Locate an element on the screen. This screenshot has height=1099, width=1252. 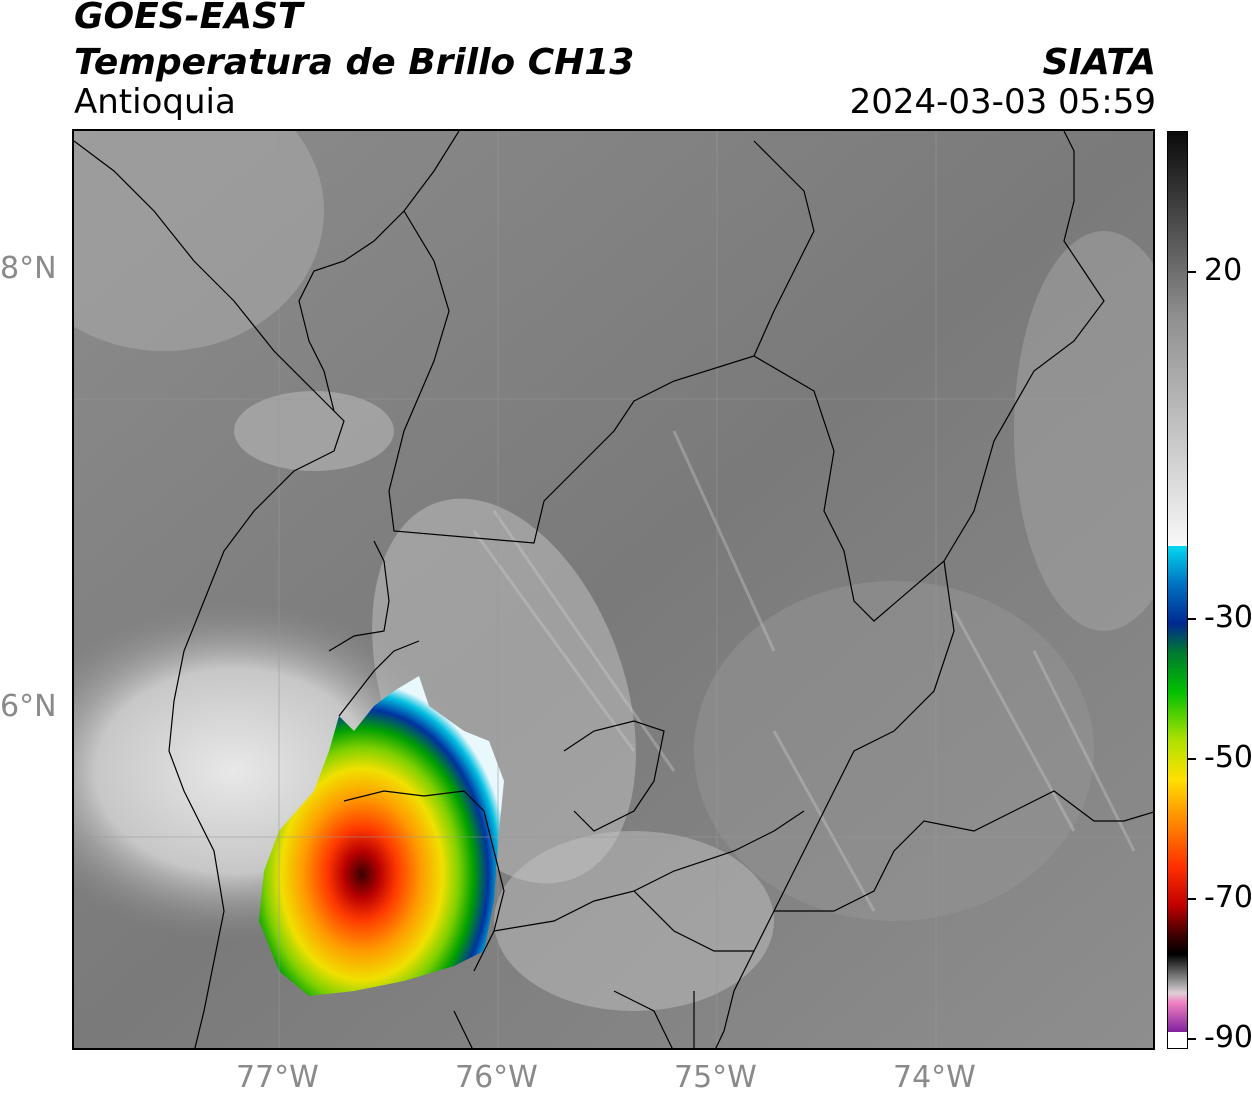
colorbar-label-m70: -70 is located at coordinates (1228, 897).